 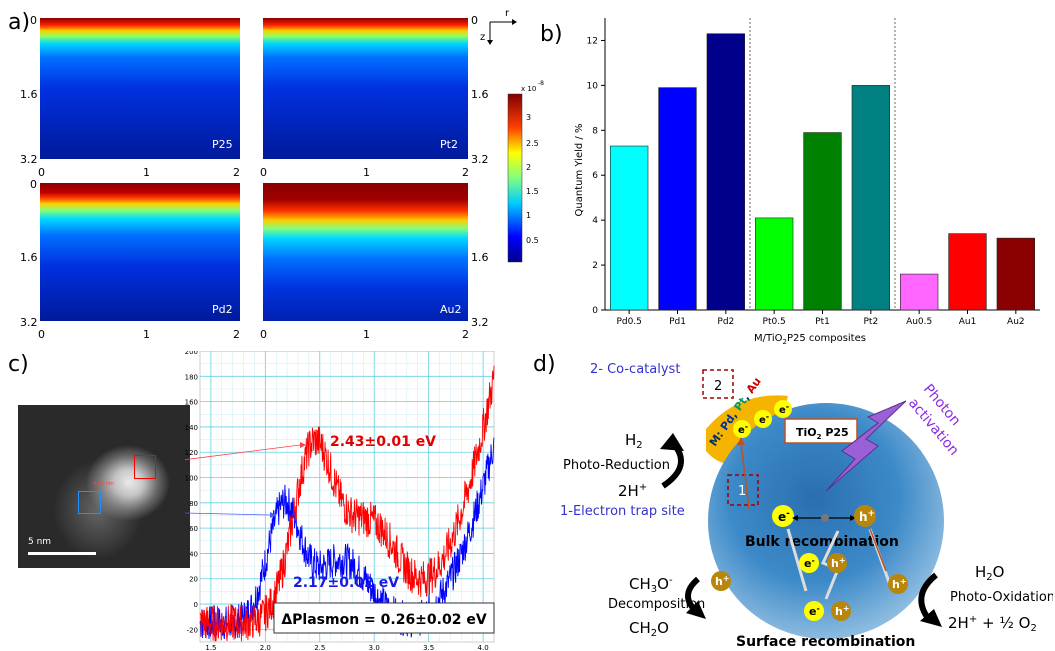 What do you see at coordinates (1016, 322) in the screenshot?
I see `x-tick-label: Au2` at bounding box center [1016, 322].